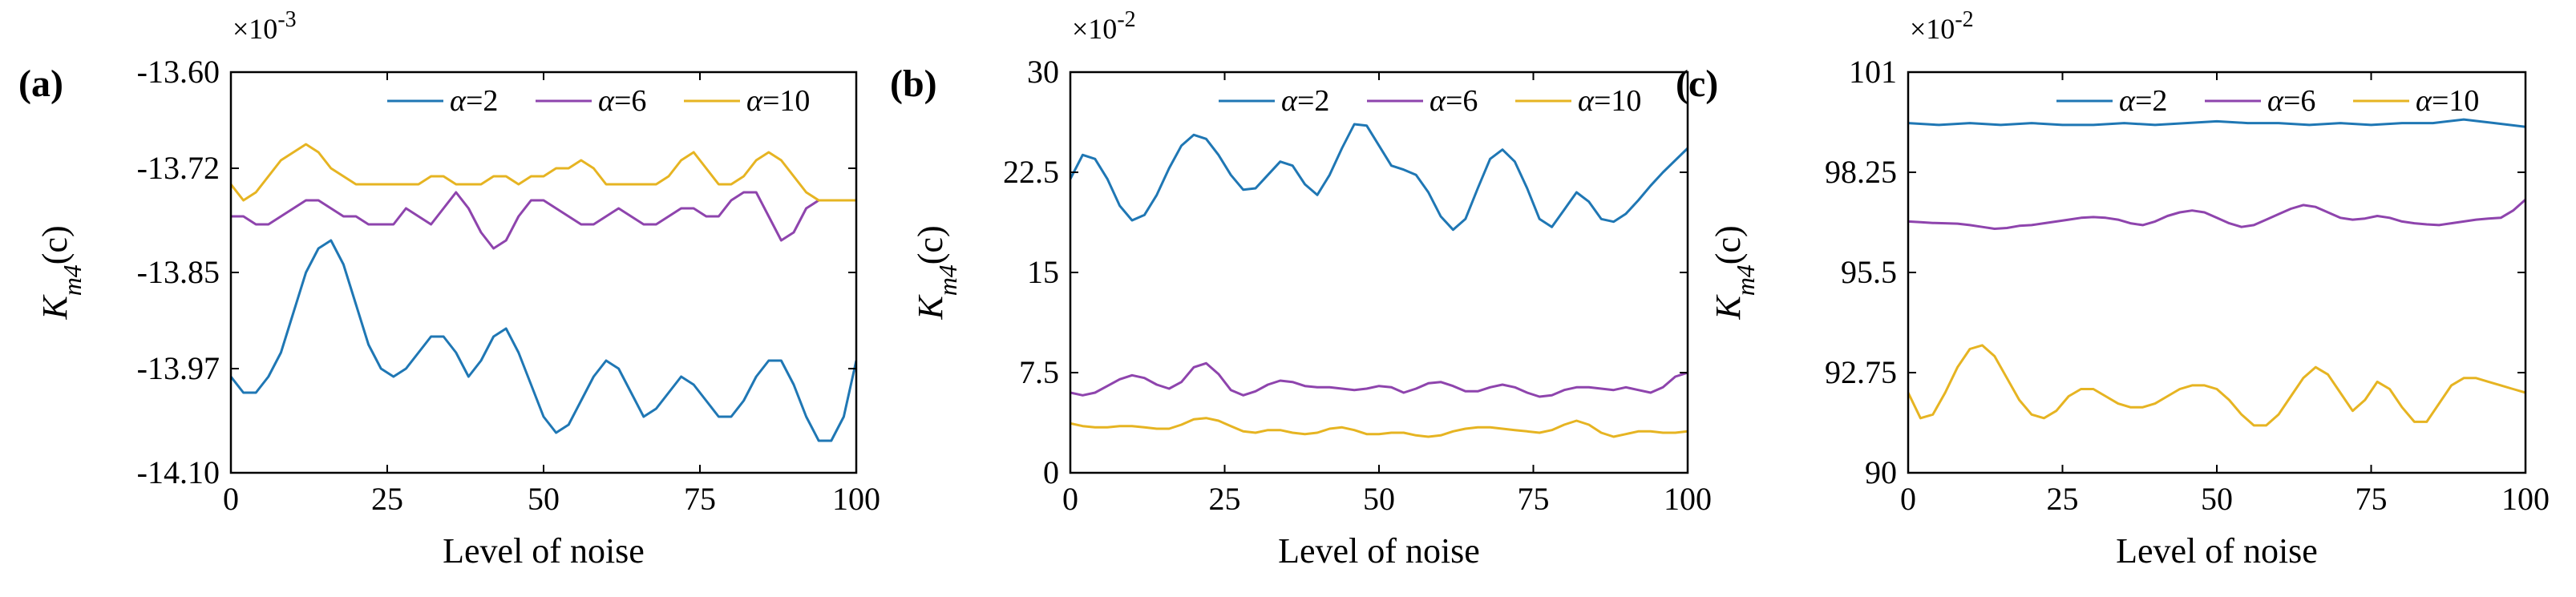 The image size is (2576, 597). What do you see at coordinates (1873, 72) in the screenshot?
I see `y-tick-label: 101` at bounding box center [1873, 72].